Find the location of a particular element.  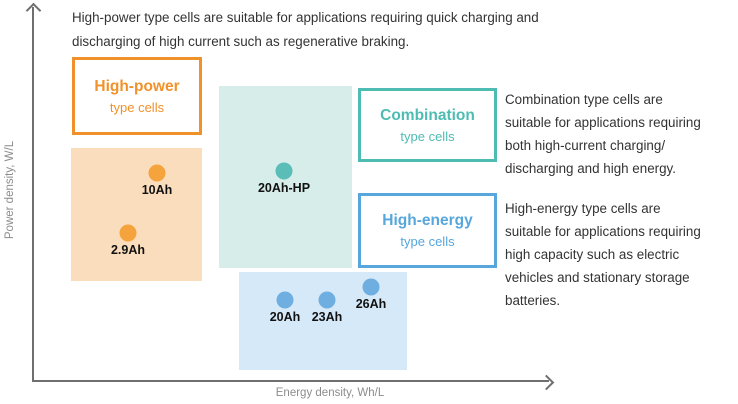

data-point-label: 20Ah is located at coordinates (285, 317).